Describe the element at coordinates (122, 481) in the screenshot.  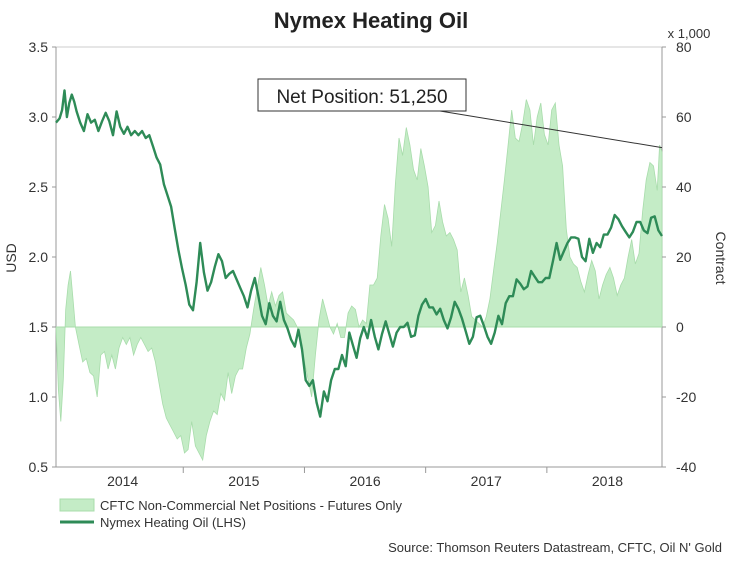
I see `x-tick-label: 2014` at that location.